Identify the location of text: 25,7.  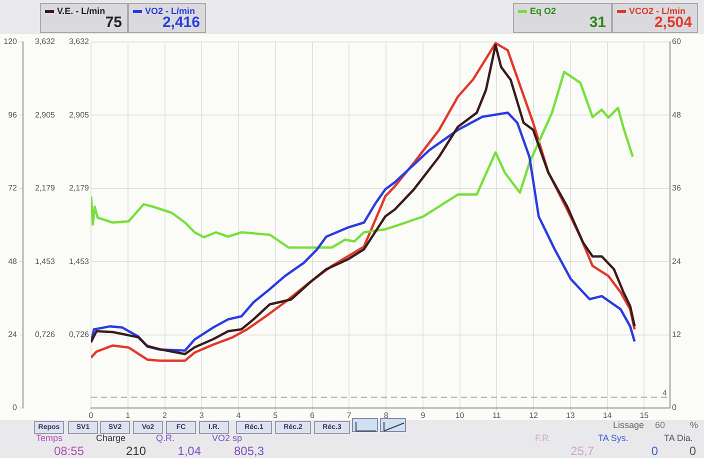
(582, 451).